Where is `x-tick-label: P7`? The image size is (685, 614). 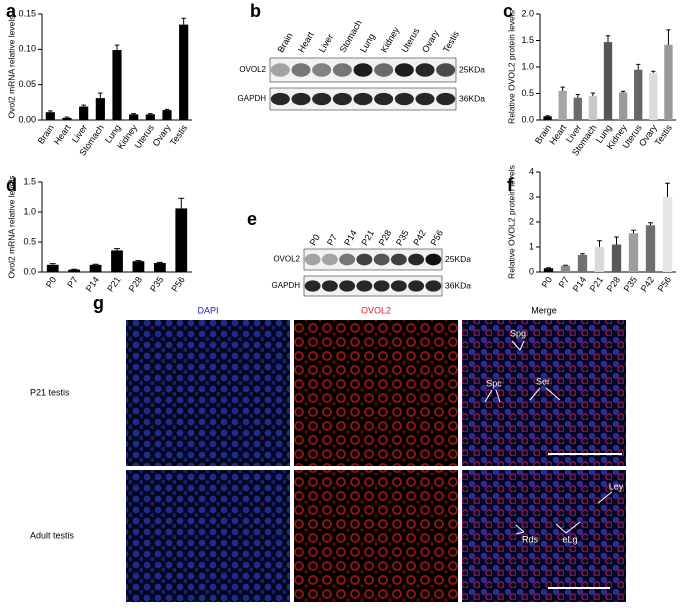 x-tick-label: P7 is located at coordinates (564, 282).